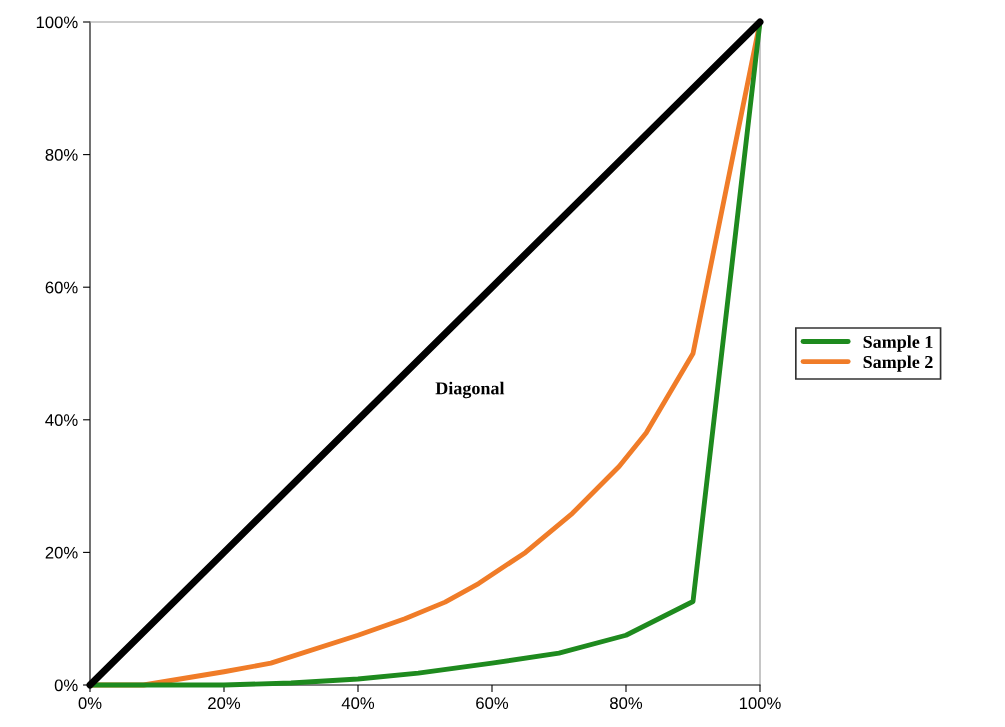 Image resolution: width=1005 pixels, height=727 pixels. I want to click on x-tick-label: 80%, so click(626, 703).